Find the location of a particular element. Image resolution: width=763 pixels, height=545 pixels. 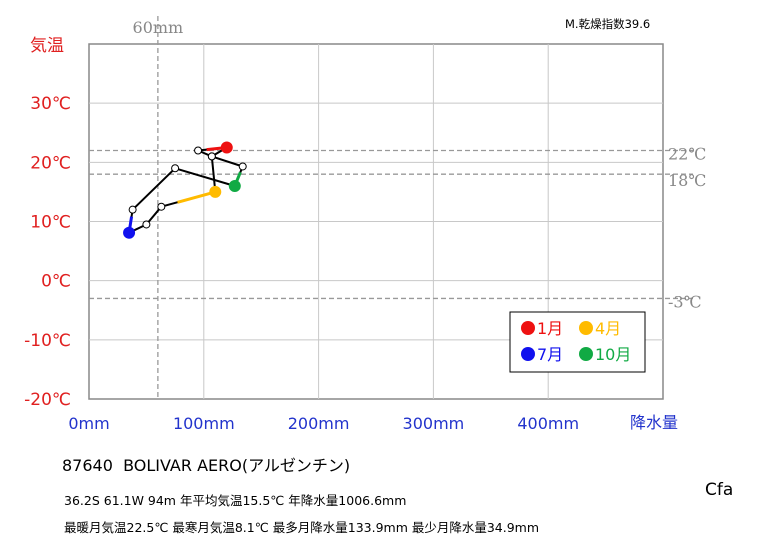

x-tick-label: 400mm is located at coordinates (548, 423).